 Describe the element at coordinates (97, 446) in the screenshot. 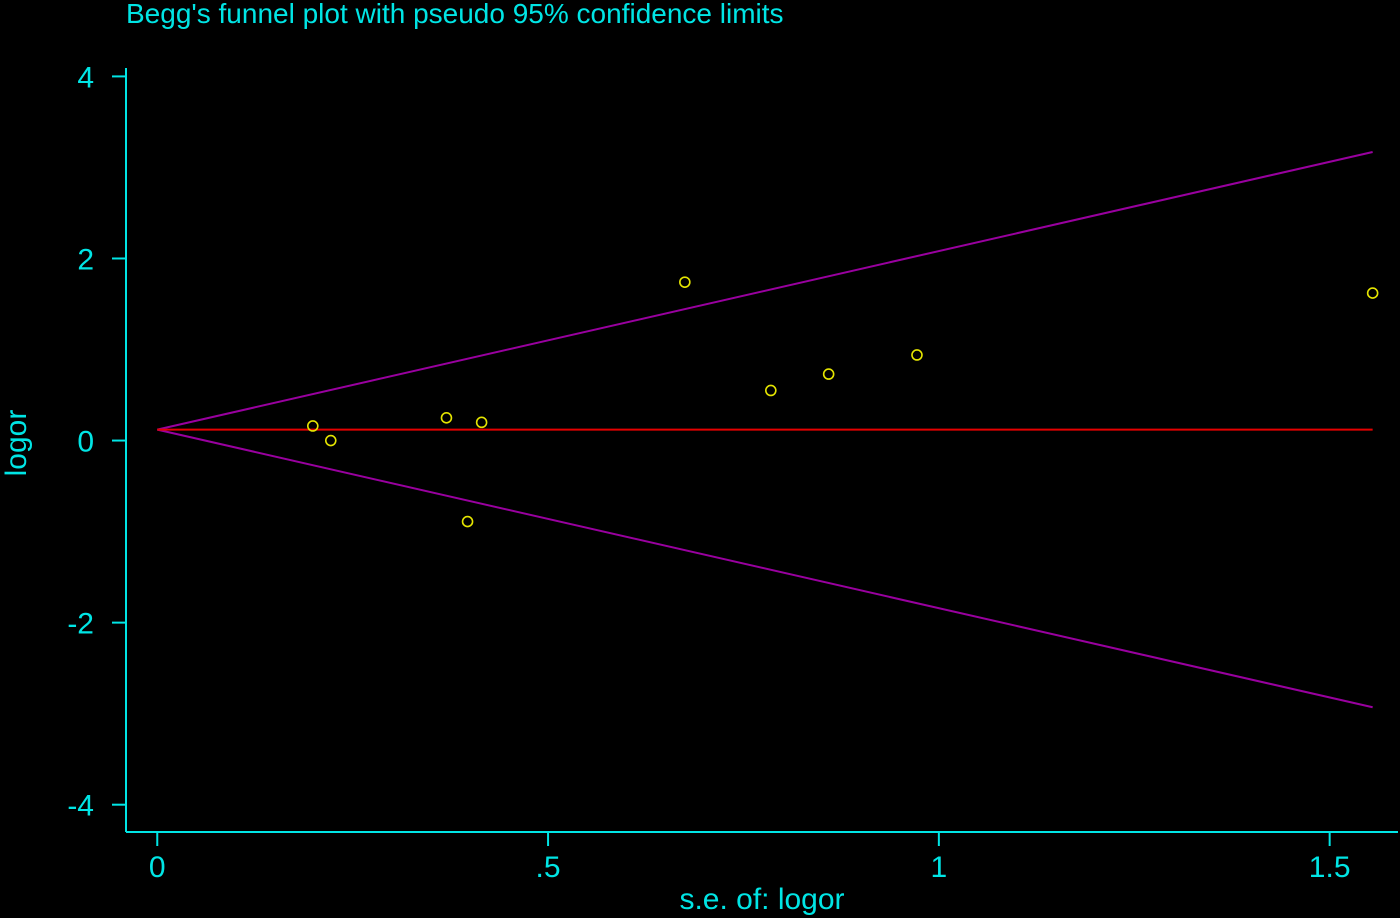

I see `y-axis: 4 2 0 -2 -4` at that location.